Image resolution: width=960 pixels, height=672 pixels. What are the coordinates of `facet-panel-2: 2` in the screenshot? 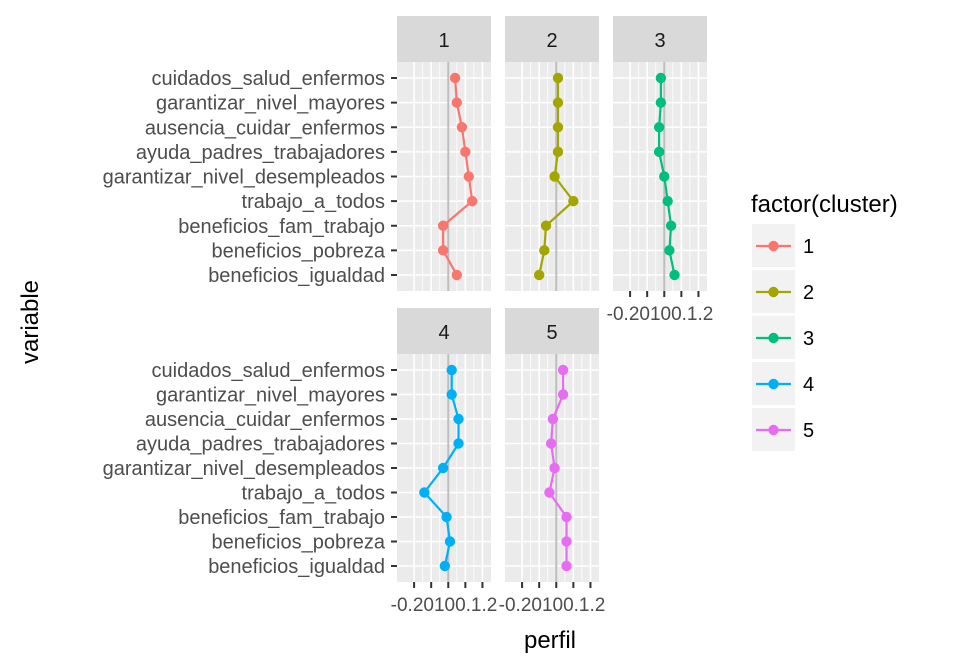 It's located at (552, 153).